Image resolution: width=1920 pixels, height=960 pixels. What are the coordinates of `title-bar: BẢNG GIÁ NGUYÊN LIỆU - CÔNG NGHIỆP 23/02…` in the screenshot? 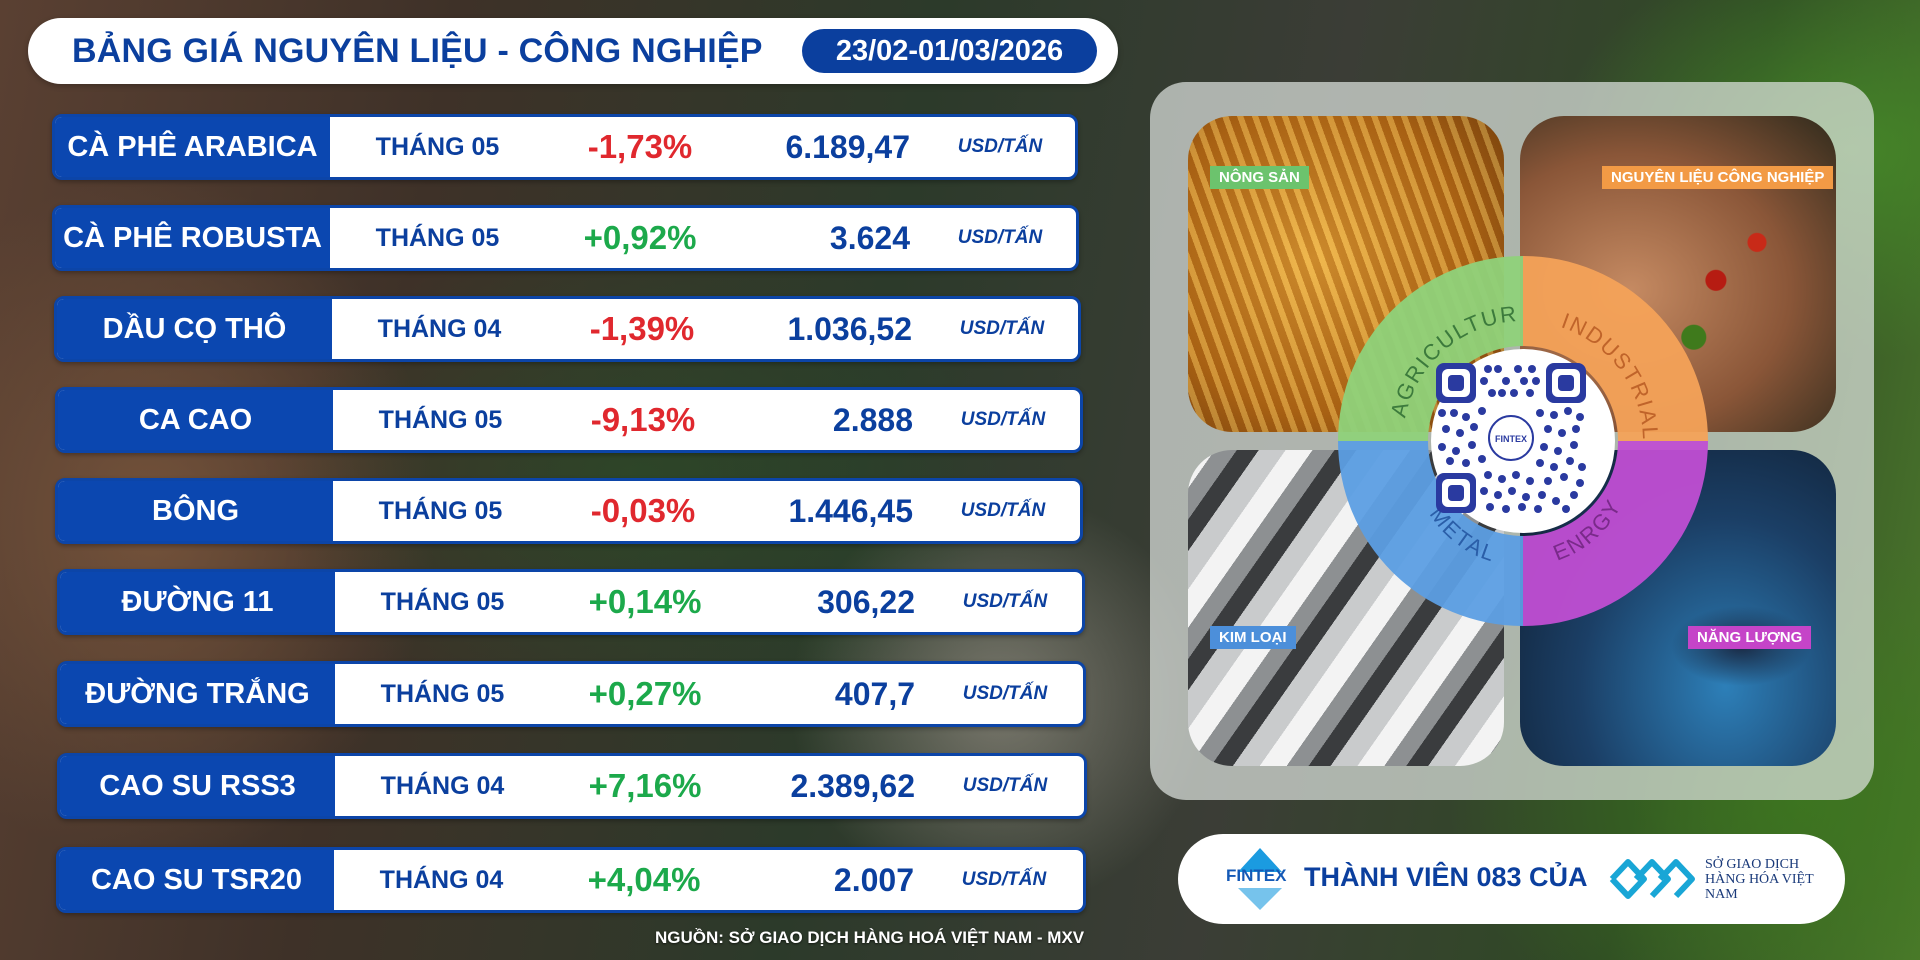 It's located at (573, 51).